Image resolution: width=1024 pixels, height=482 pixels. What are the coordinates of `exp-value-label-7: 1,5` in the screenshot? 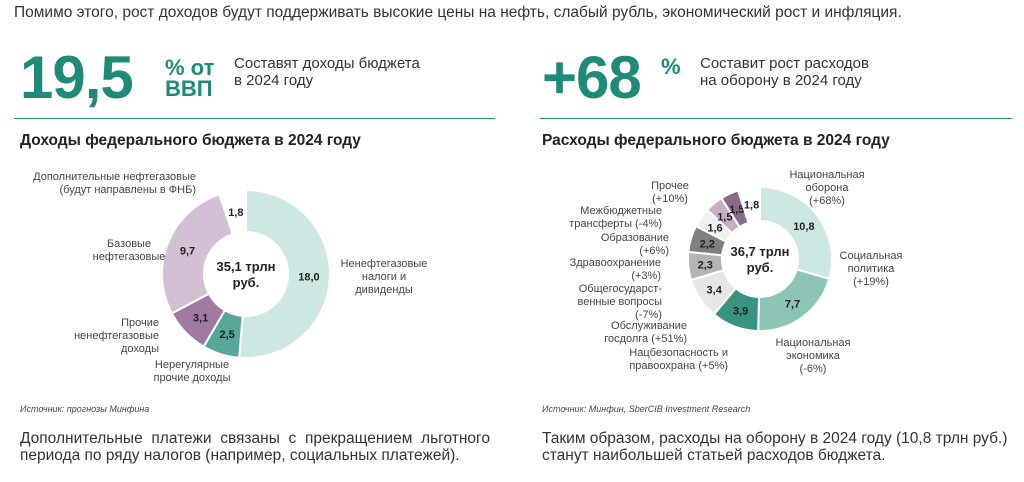 It's located at (724, 218).